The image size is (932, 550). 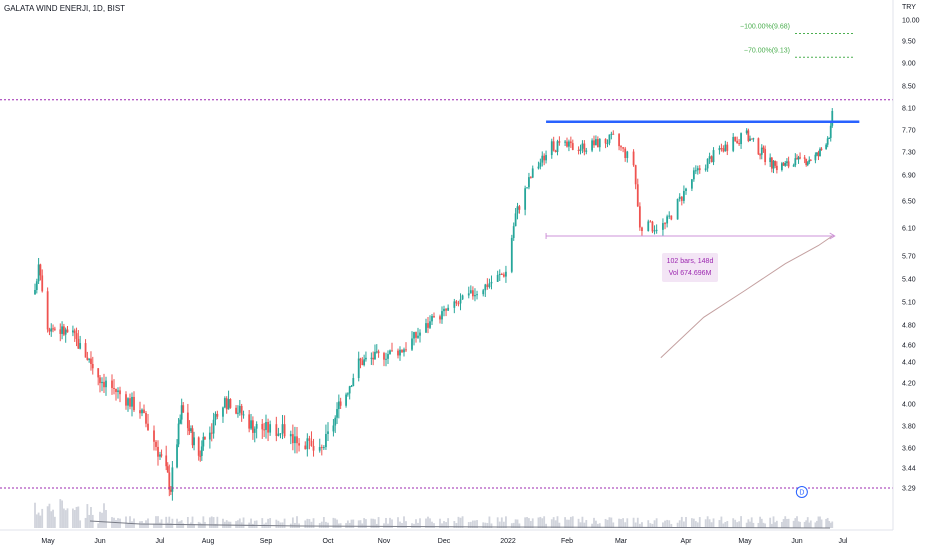 What do you see at coordinates (384, 541) in the screenshot?
I see `time-tick-label: Nov` at bounding box center [384, 541].